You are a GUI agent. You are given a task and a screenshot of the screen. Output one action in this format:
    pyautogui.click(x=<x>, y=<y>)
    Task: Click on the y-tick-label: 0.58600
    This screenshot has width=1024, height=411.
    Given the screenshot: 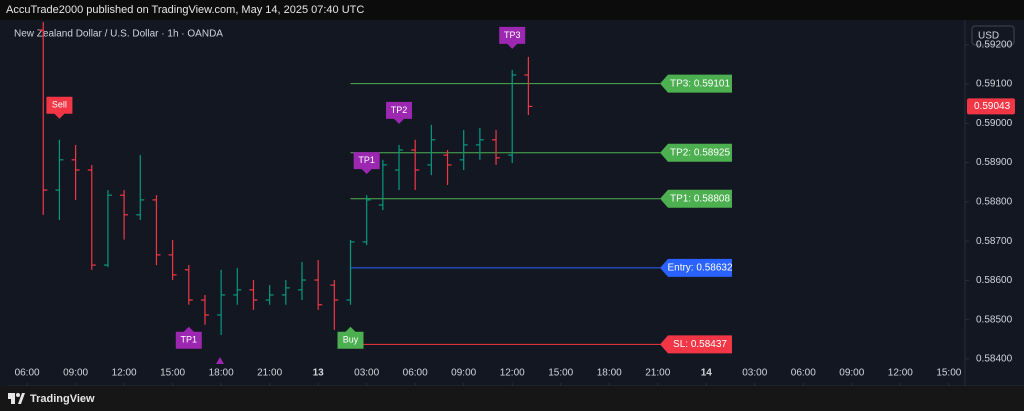 What is the action you would take?
    pyautogui.click(x=994, y=280)
    